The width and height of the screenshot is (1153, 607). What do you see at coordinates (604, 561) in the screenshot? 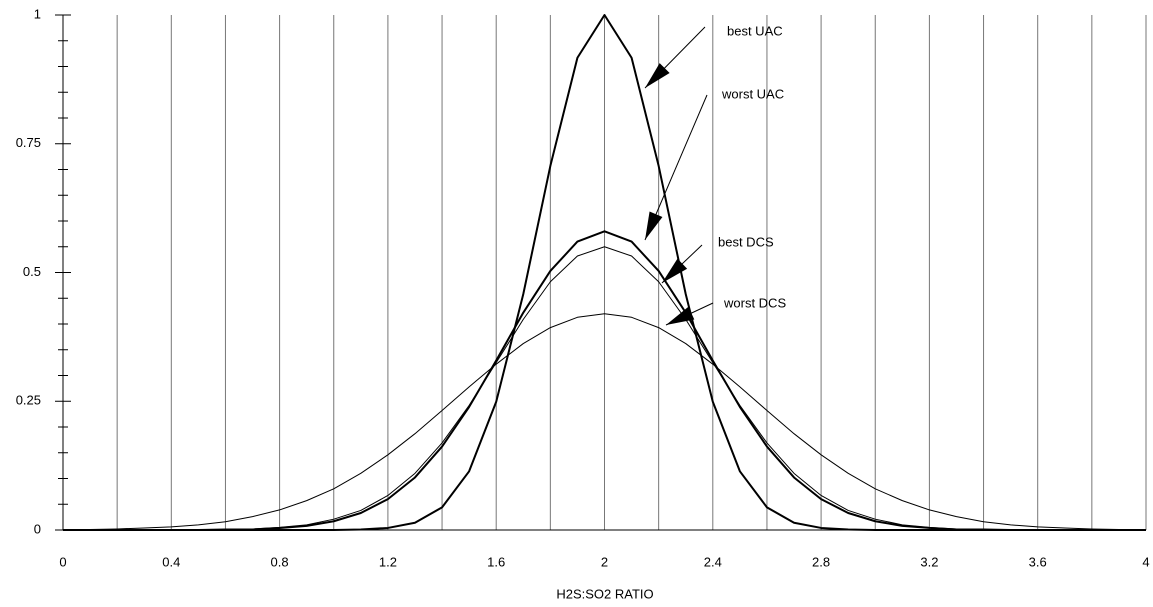
I see `x-tick-label: 2` at bounding box center [604, 561].